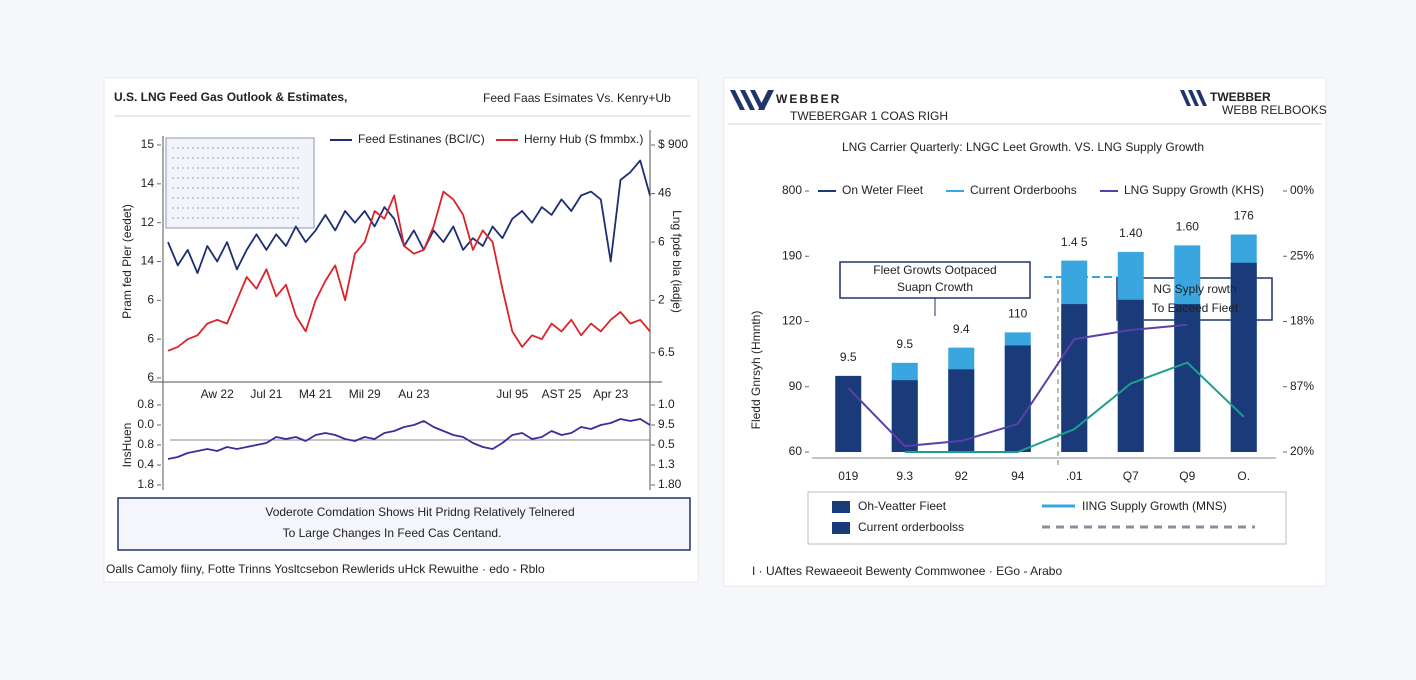 The image size is (1416, 680). Describe the element at coordinates (145, 484) in the screenshot. I see `y-tick-label: 1.8` at that location.